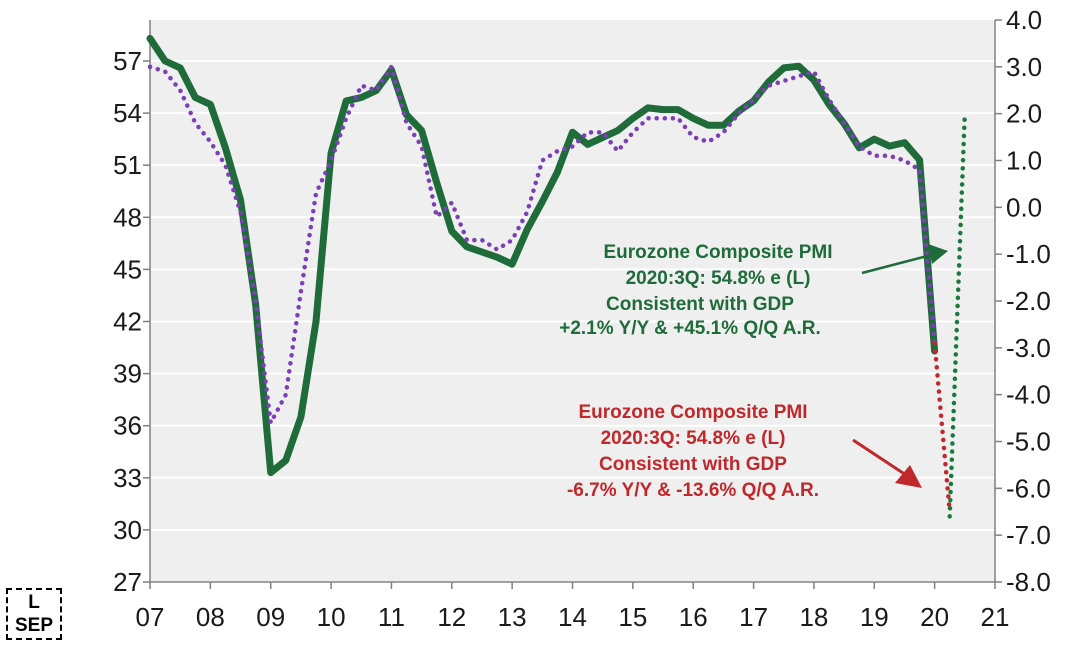 This screenshot has height=653, width=1092. I want to click on right-tick-label-9: 1.0, so click(1024, 161).